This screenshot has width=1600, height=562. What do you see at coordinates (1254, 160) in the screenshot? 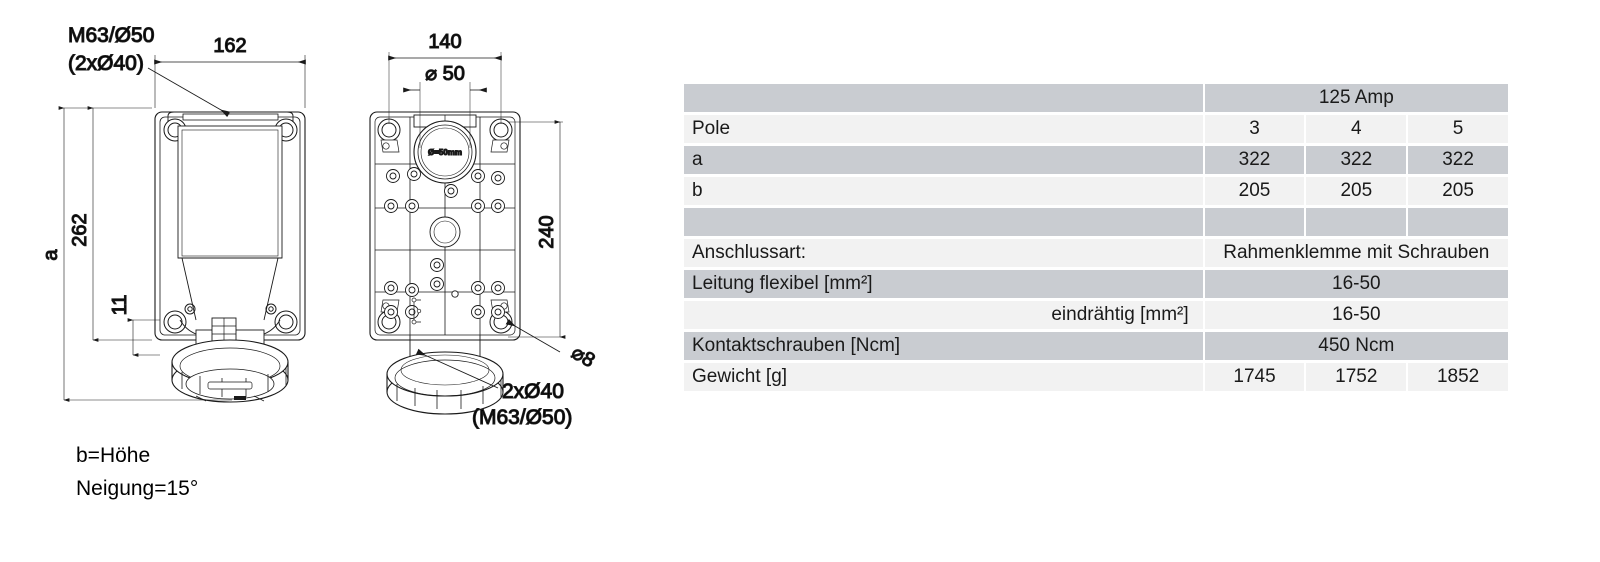
I see `row-a-value-1: 322` at bounding box center [1254, 160].